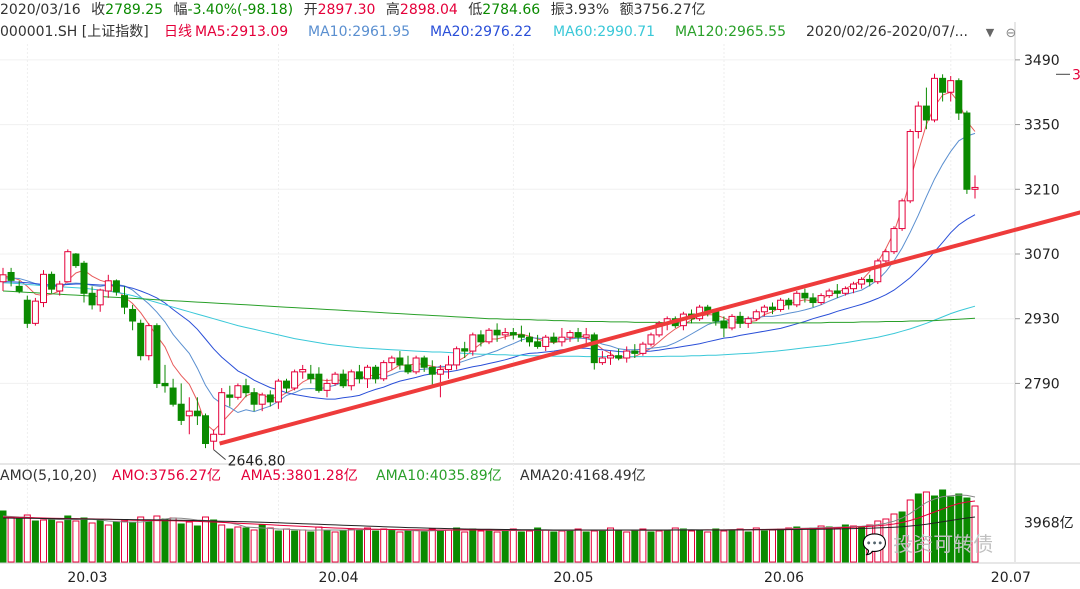 The height and width of the screenshot is (589, 1080). Describe the element at coordinates (1042, 384) in the screenshot. I see `y-tick-label: 2790` at that location.